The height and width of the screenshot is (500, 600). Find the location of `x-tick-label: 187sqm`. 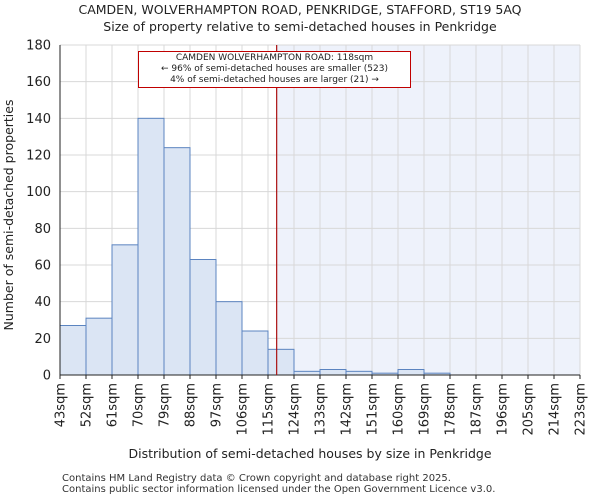

x-tick-label: 187sqm is located at coordinates (477, 409).